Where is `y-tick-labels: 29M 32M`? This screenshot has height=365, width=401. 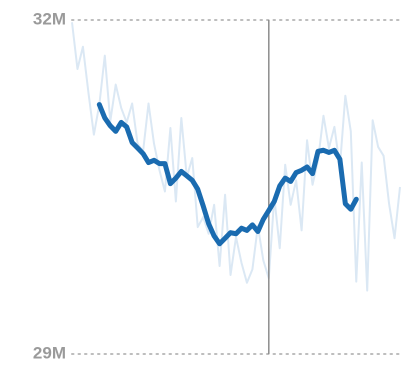
y-tick-labels: 29M 32M is located at coordinates (49, 185).